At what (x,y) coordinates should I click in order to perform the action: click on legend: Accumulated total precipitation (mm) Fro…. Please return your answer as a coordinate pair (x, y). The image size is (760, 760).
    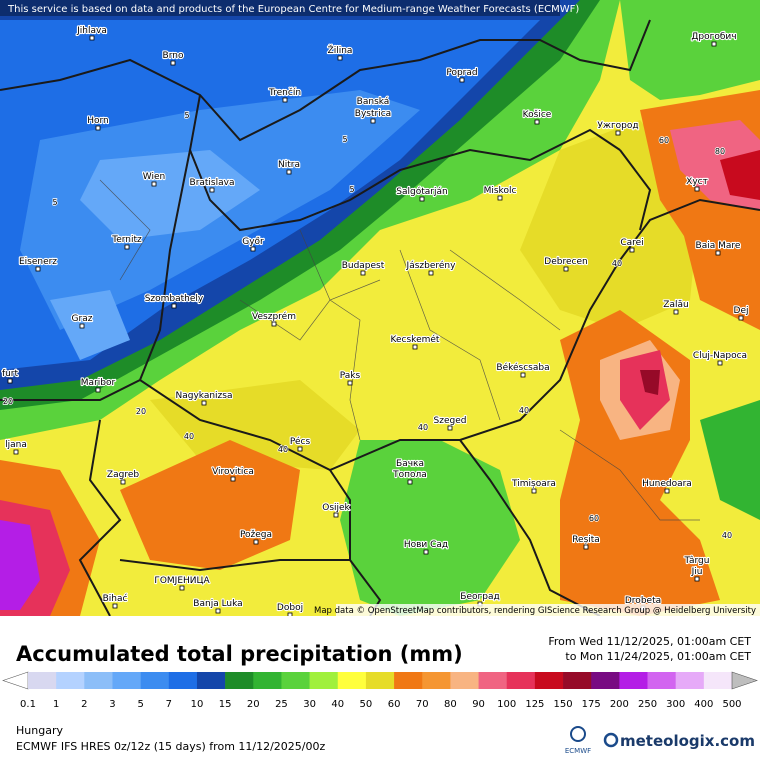
    Looking at the image, I should click on (380, 672).